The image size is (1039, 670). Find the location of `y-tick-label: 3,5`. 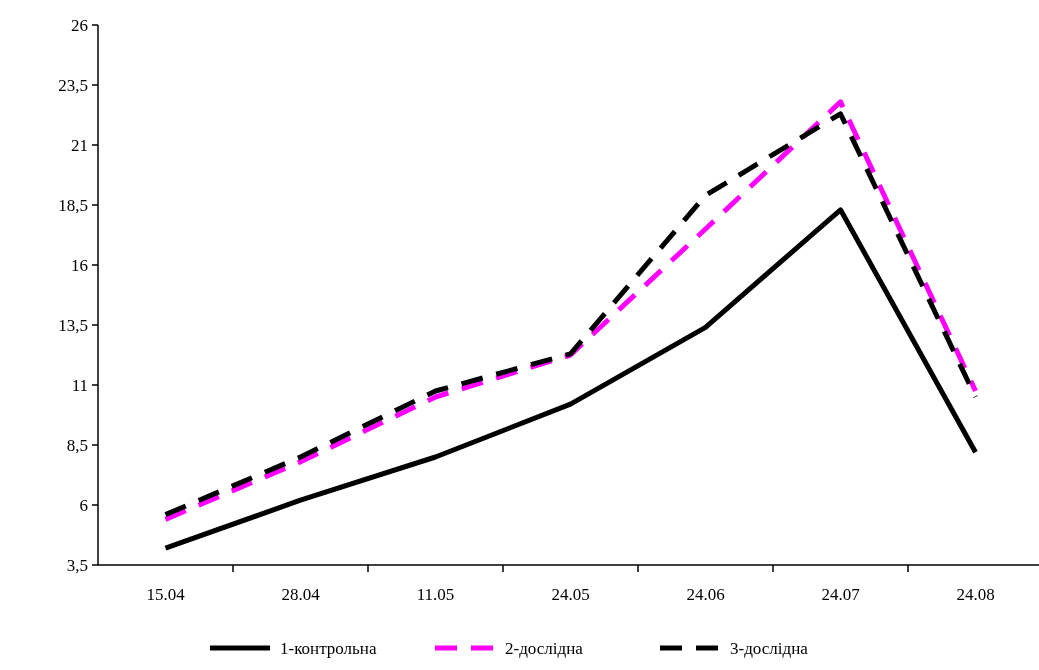

y-tick-label: 3,5 is located at coordinates (77, 565).